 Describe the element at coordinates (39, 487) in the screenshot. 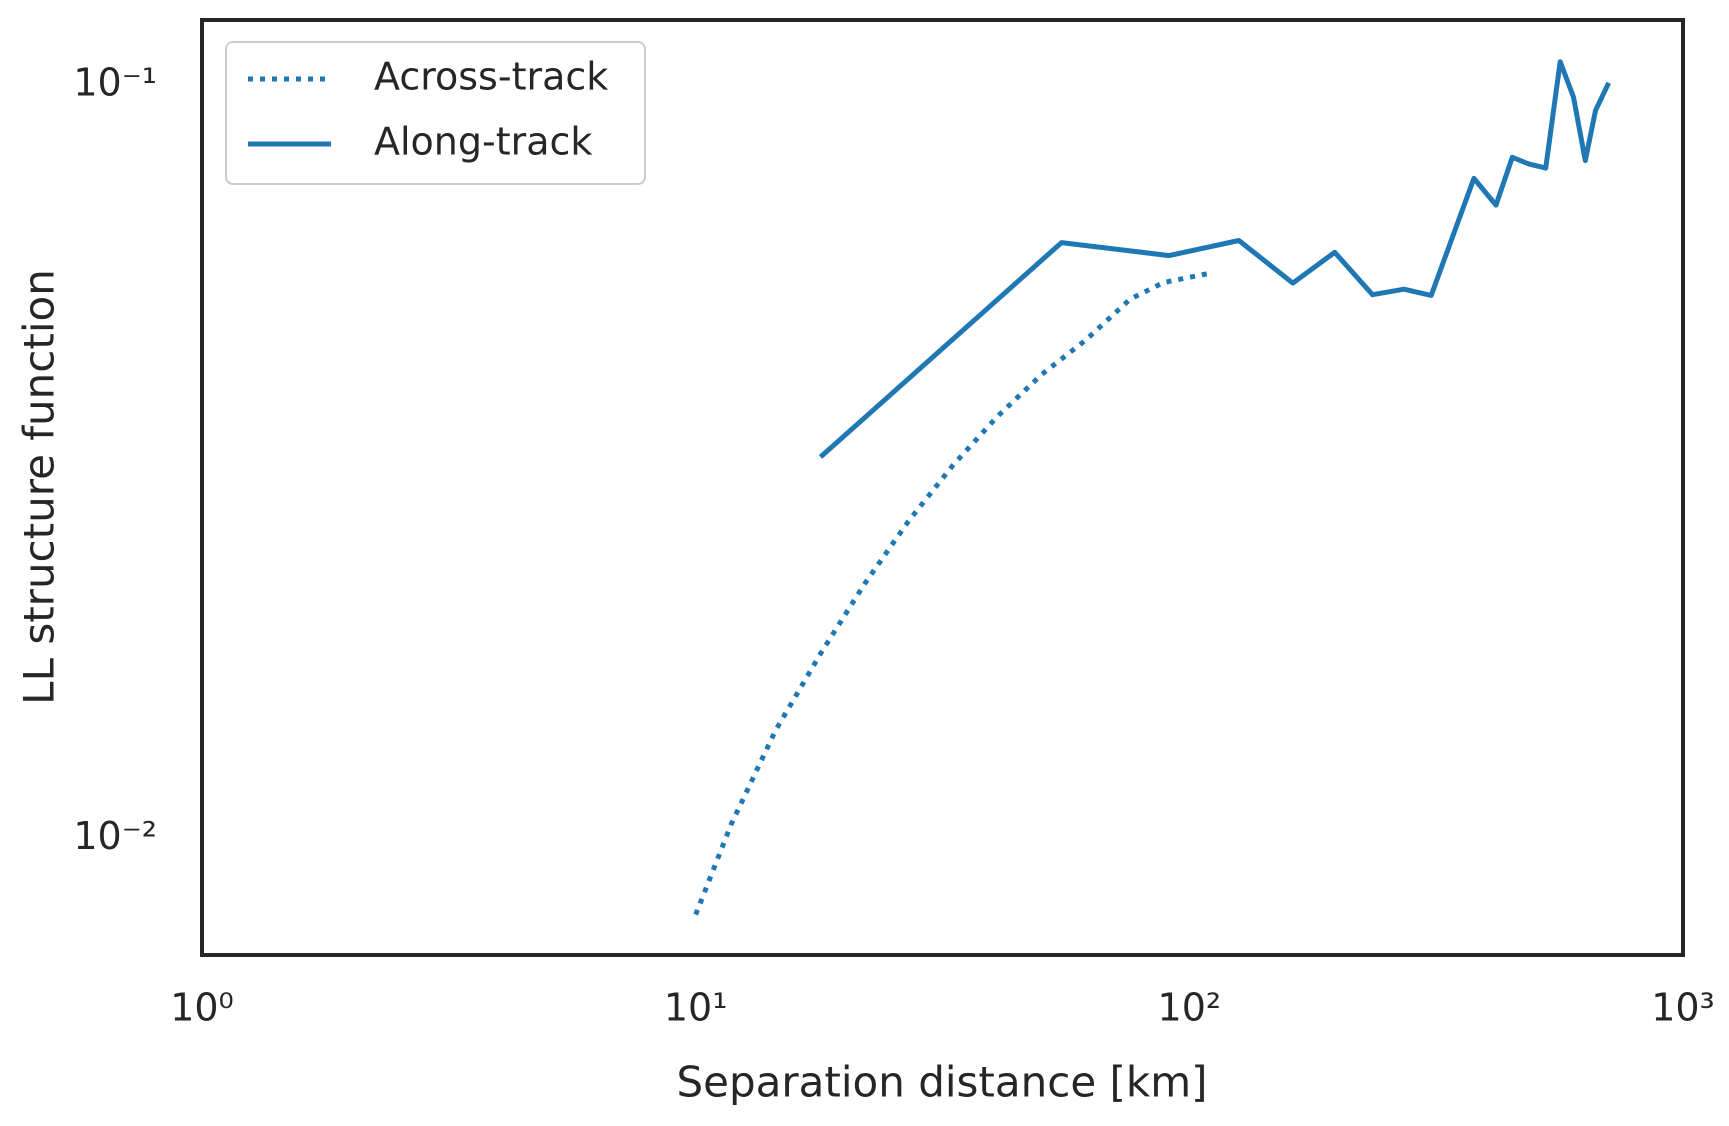

I see `y-axis-label: LL structure function` at that location.